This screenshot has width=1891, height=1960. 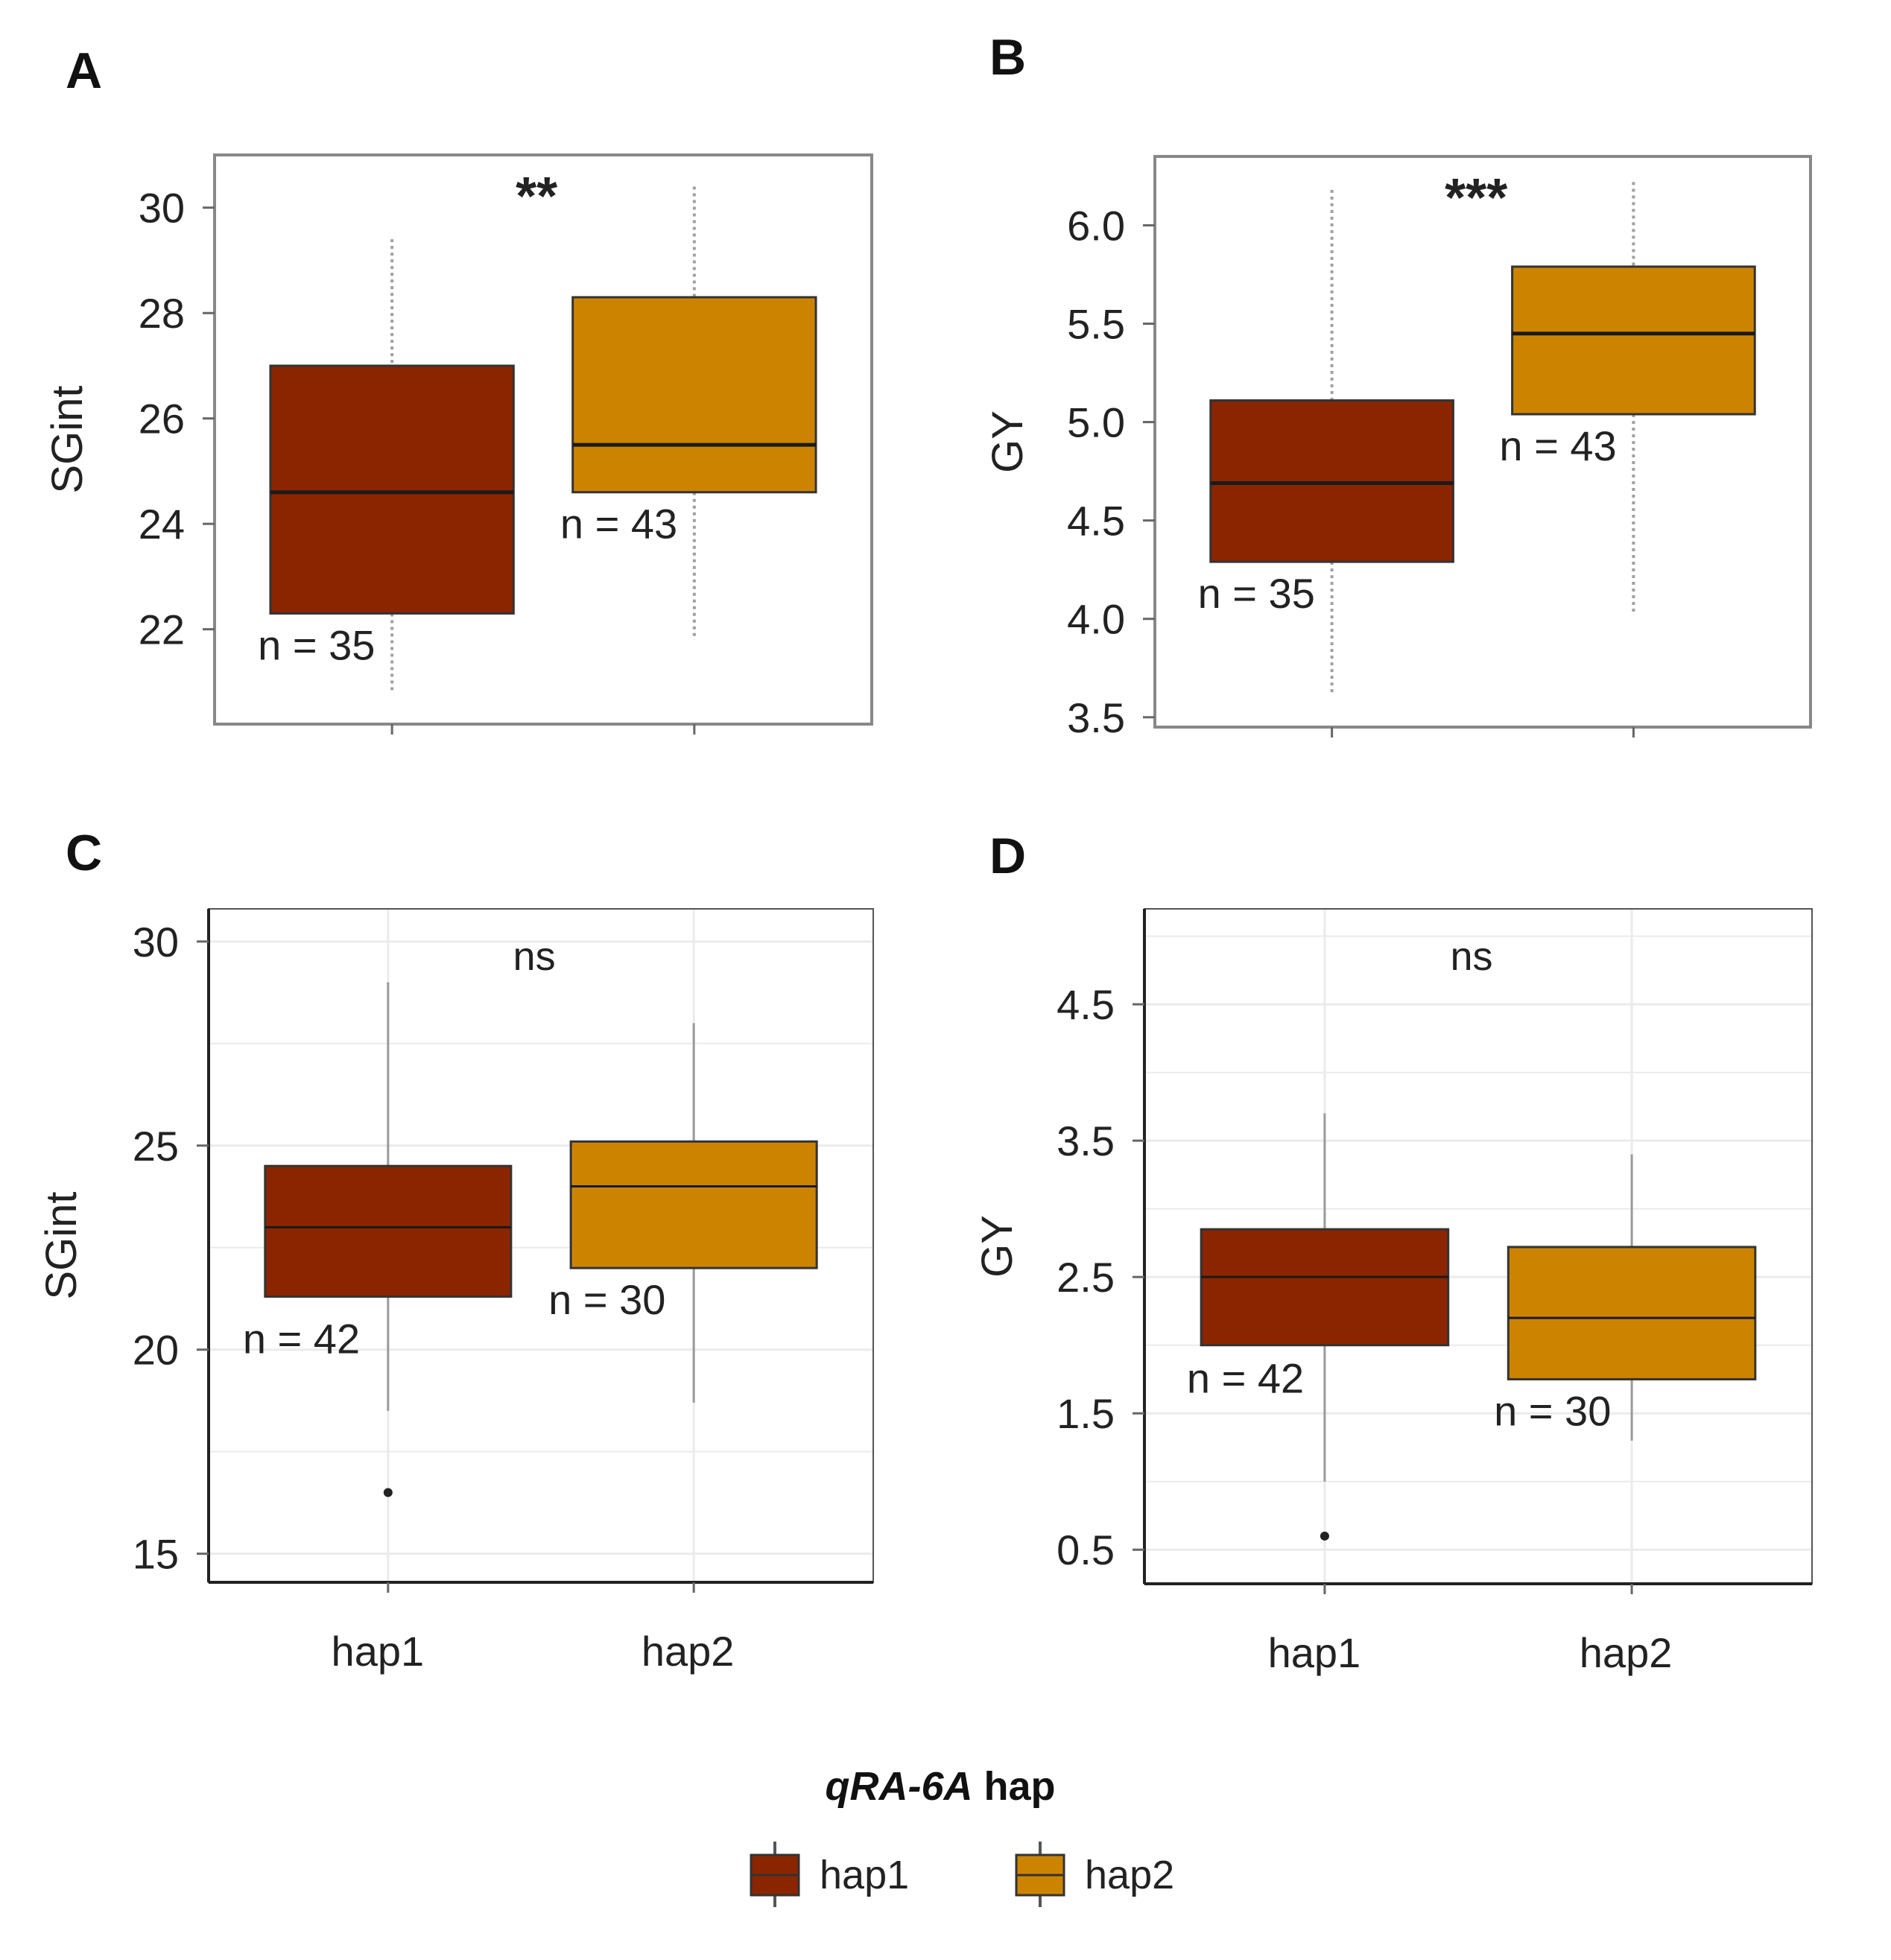 I want to click on y-tick-label: 15, so click(x=156, y=1555).